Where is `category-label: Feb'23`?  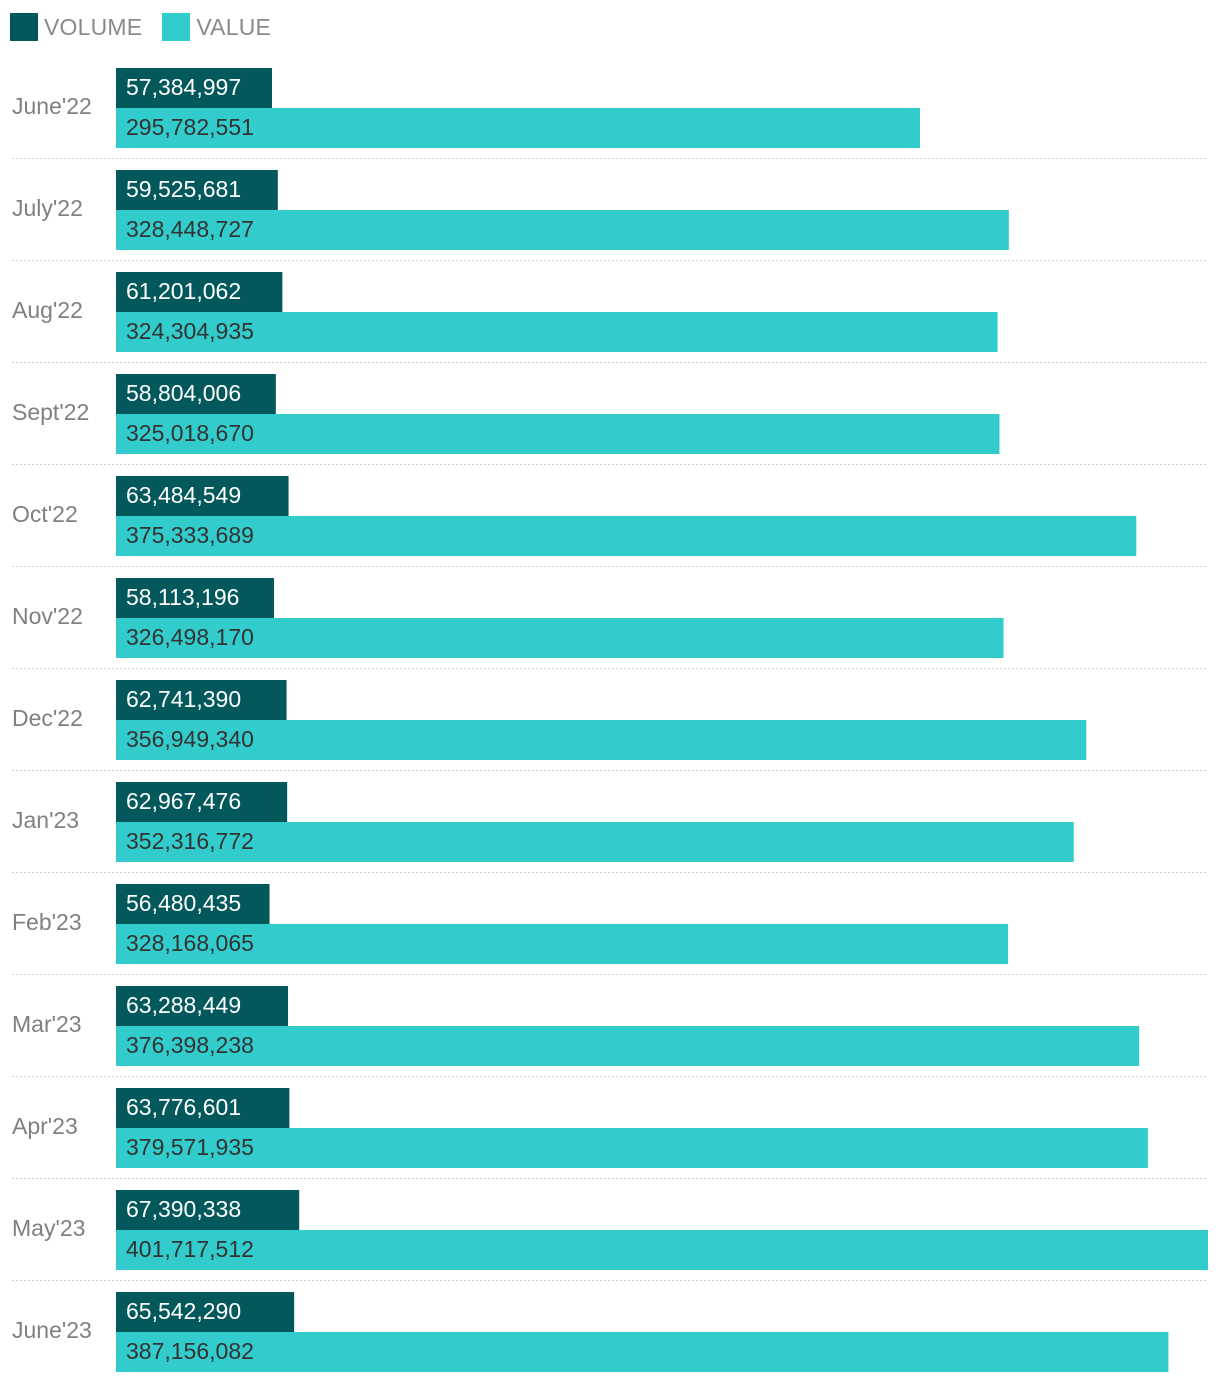
category-label: Feb'23 is located at coordinates (47, 922).